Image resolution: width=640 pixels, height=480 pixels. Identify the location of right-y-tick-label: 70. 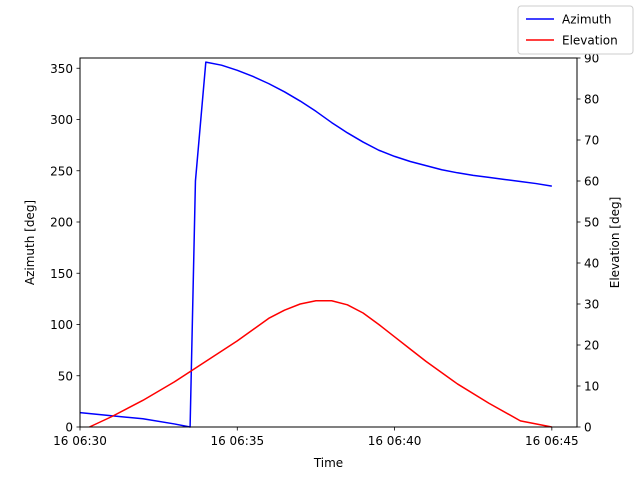
(591, 141).